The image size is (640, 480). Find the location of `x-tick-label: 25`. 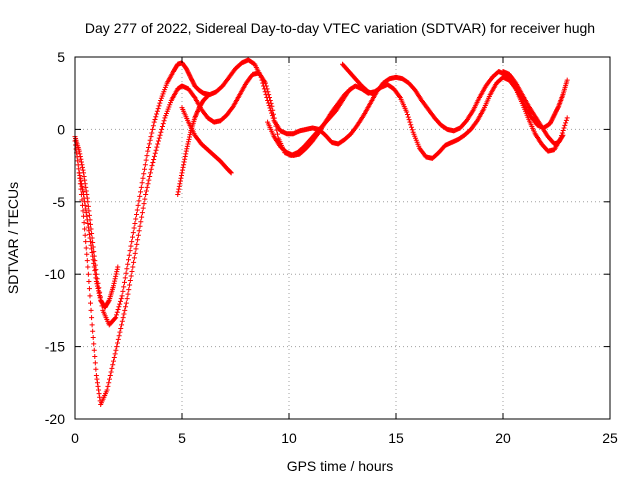

x-tick-label: 25 is located at coordinates (610, 438).